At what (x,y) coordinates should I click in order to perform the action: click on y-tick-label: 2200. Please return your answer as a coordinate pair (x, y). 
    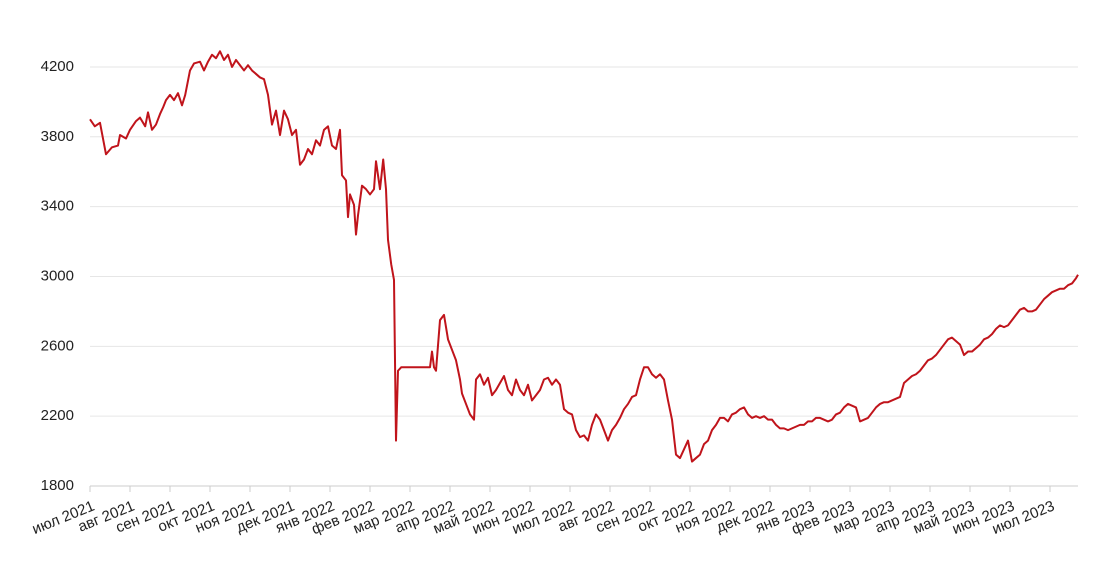
    Looking at the image, I should click on (57, 415).